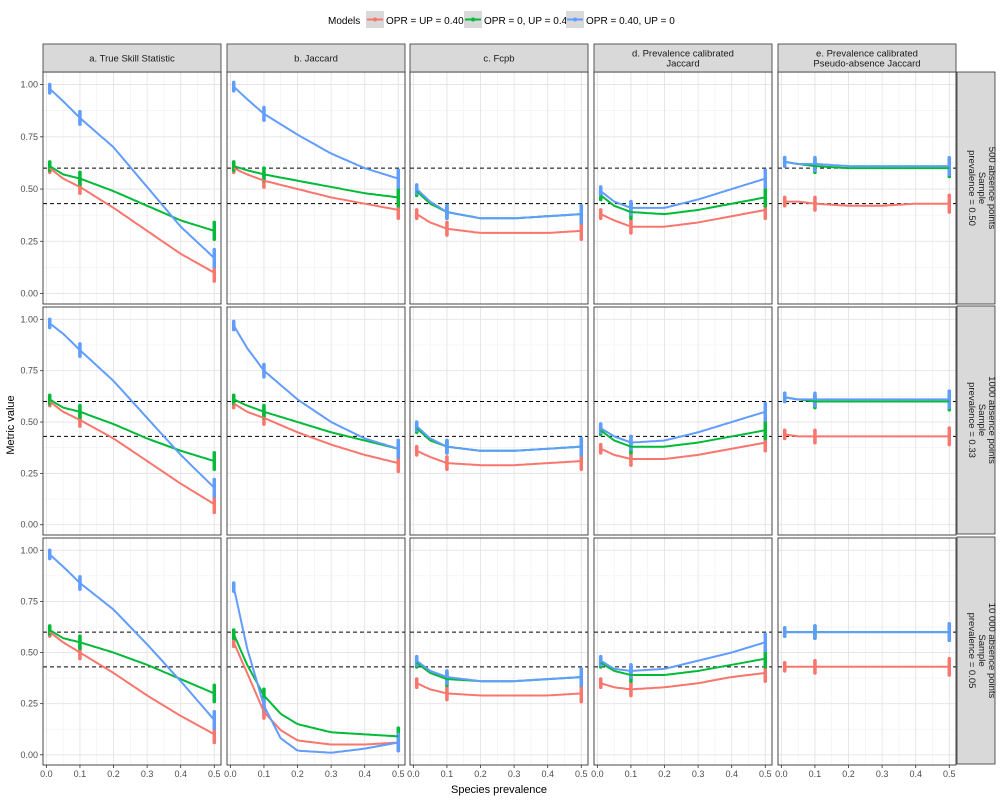 This screenshot has width=1000, height=800. I want to click on x-tick-label: 0.4, so click(731, 774).